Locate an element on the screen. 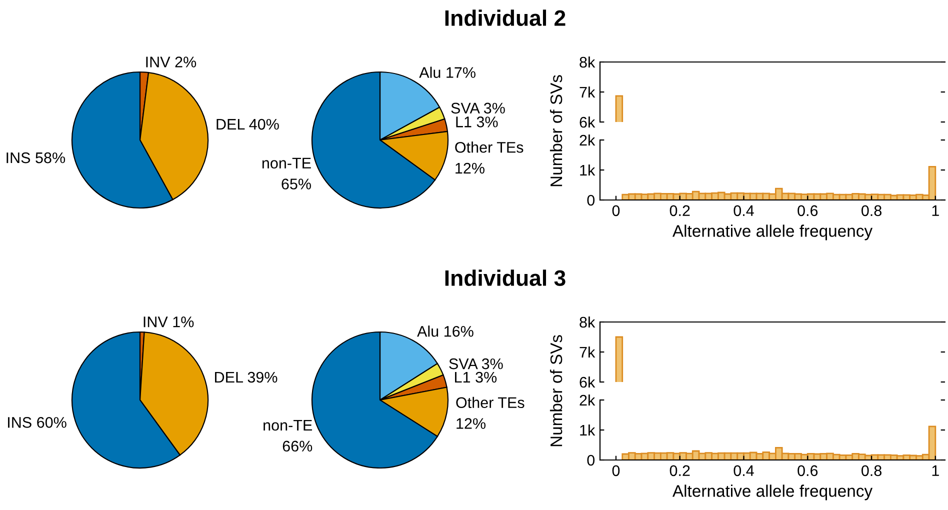 Image resolution: width=948 pixels, height=510 pixels. slice-label: INV 1% is located at coordinates (169, 322).